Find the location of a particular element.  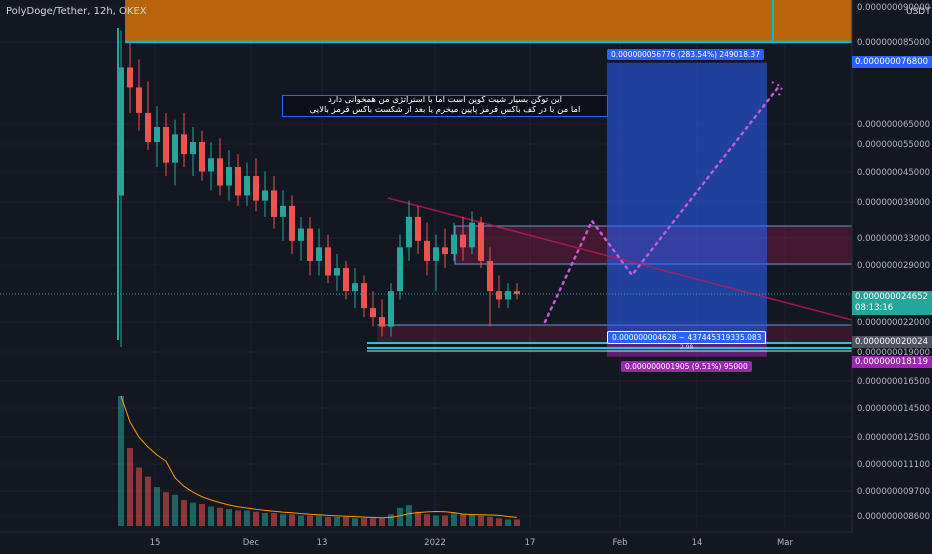

last-price-tag: 0.000000024652 08:13:16 is located at coordinates (892, 303).